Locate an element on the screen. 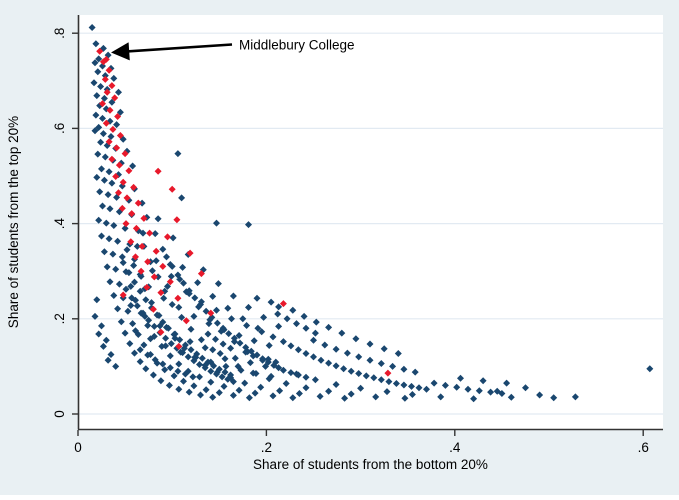 This screenshot has width=679, height=500. y-tick-label: .6 is located at coordinates (59, 128).